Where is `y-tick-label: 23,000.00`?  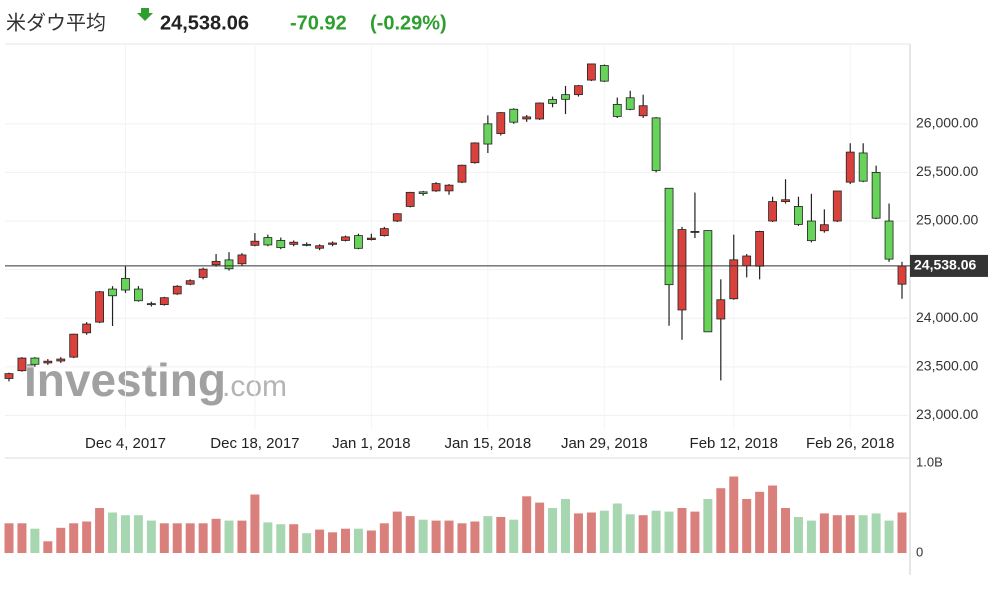
y-tick-label: 23,000.00 is located at coordinates (947, 414).